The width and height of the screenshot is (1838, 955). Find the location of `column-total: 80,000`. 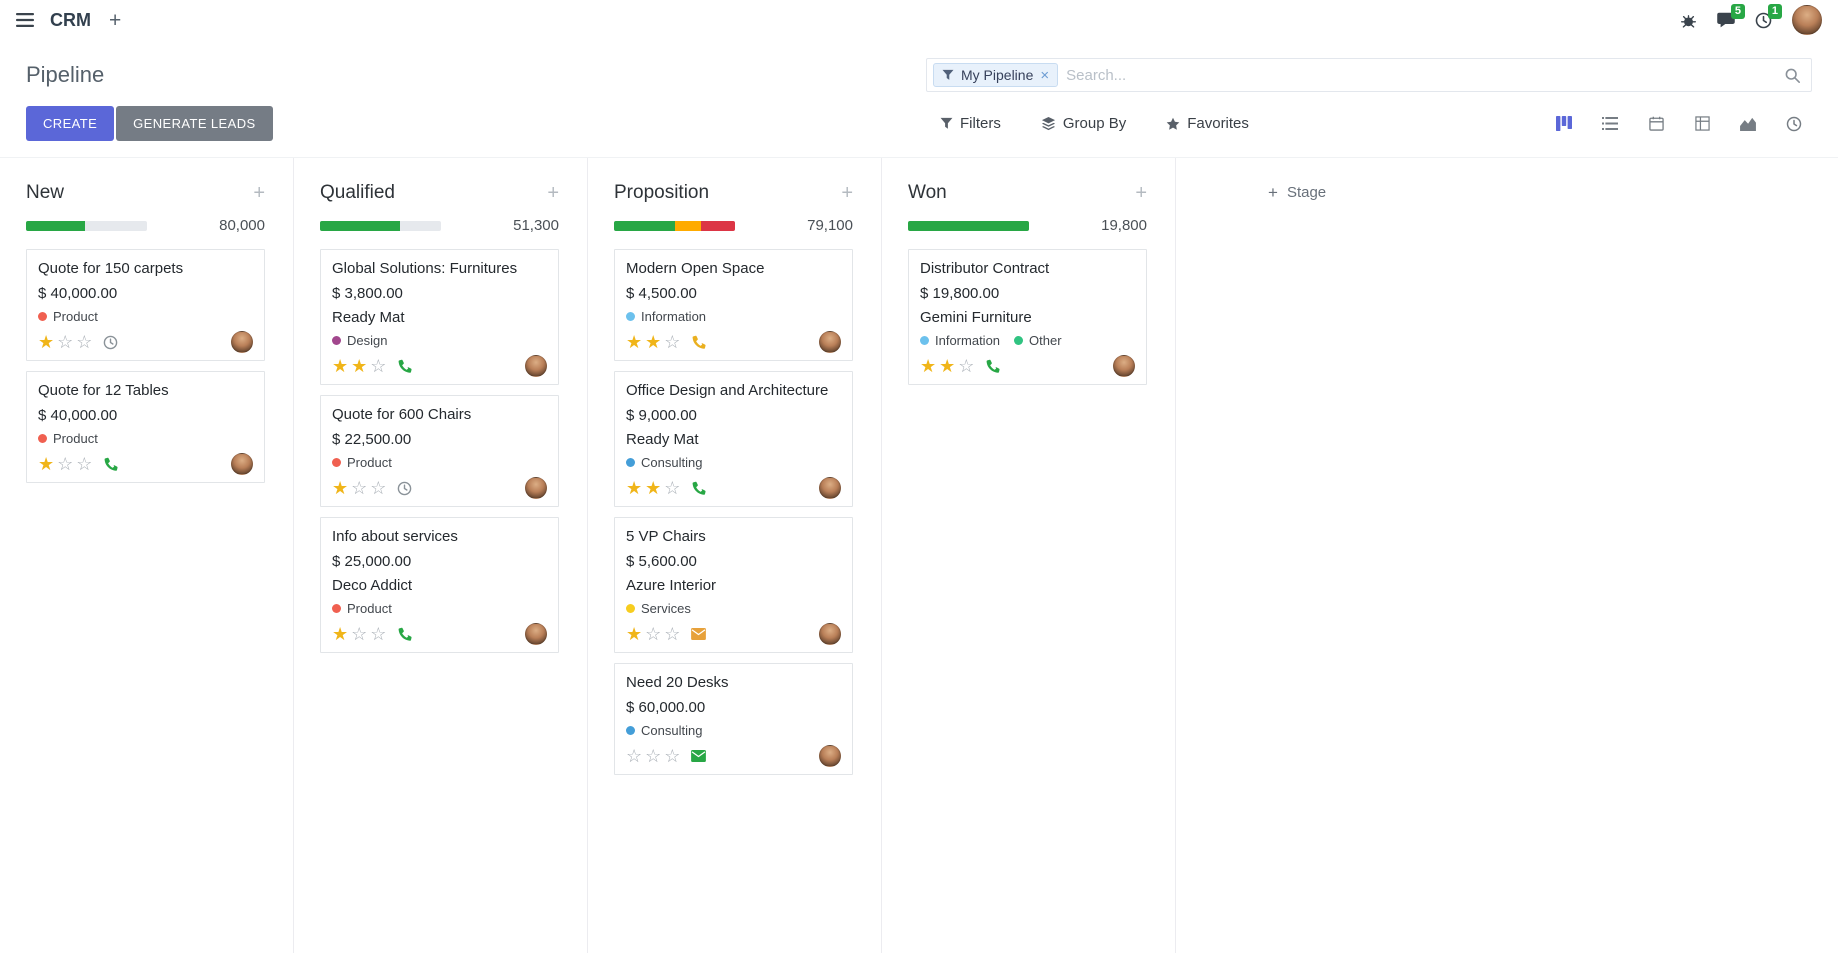

column-total: 80,000 is located at coordinates (242, 225).